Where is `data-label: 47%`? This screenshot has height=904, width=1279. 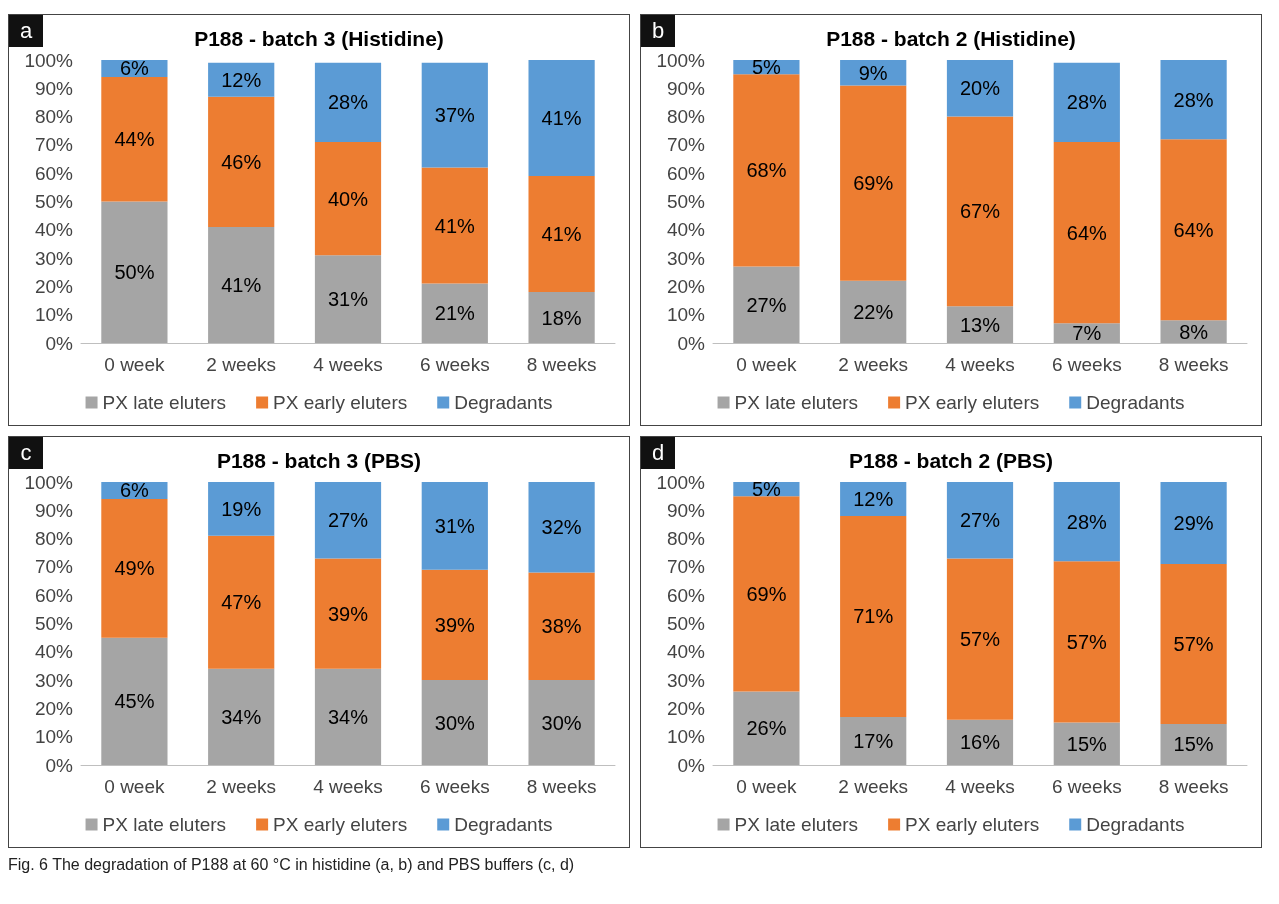
data-label: 47% is located at coordinates (241, 602).